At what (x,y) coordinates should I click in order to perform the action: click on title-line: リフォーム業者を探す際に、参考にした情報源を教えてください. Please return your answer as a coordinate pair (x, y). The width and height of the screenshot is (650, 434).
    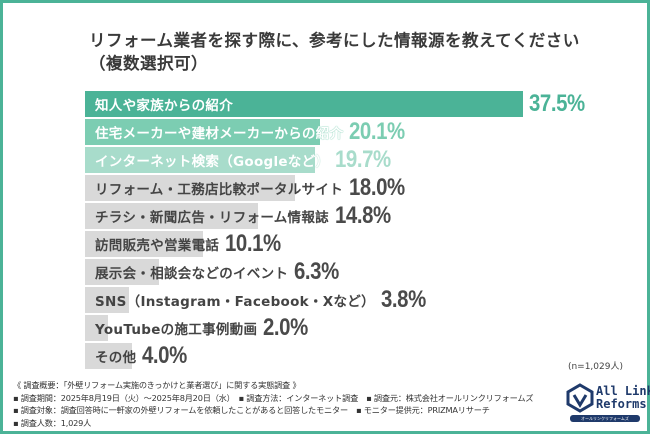
    Looking at the image, I should click on (334, 40).